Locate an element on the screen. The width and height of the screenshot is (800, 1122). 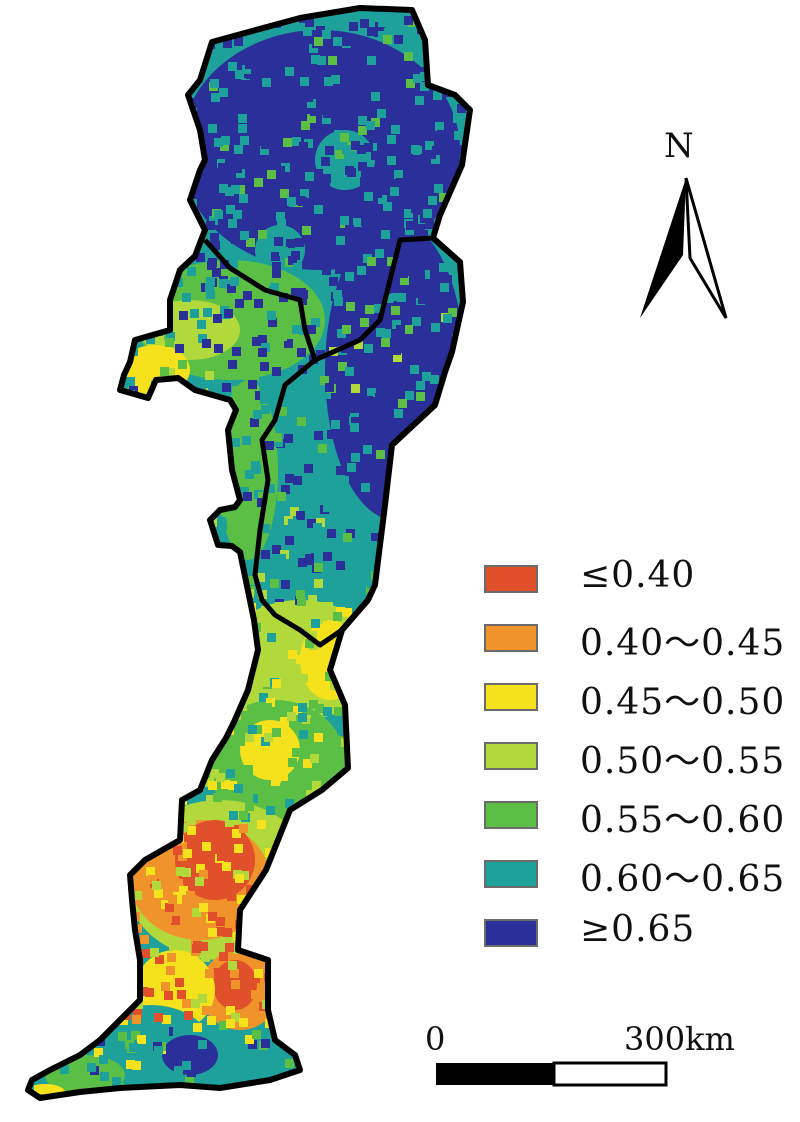
north-label: N is located at coordinates (679, 146).